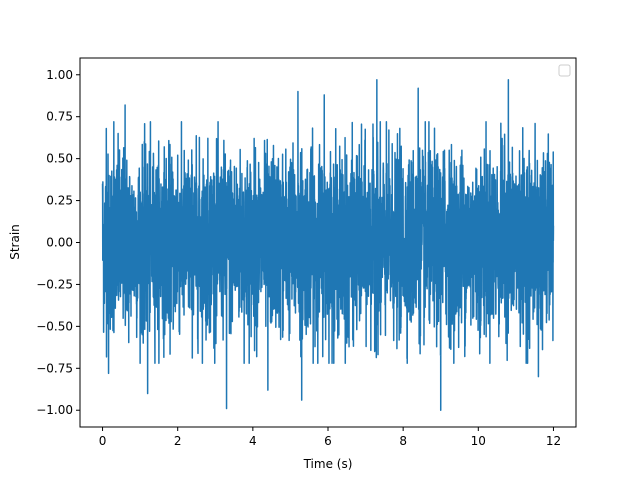 Image resolution: width=640 pixels, height=480 pixels. I want to click on x-tick-label: 10, so click(478, 441).